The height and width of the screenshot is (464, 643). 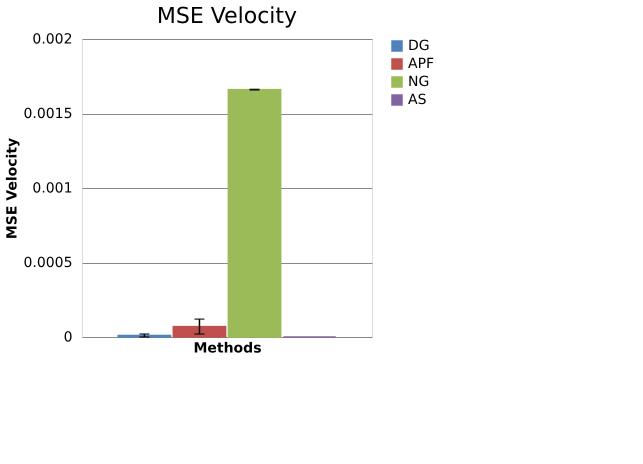 I want to click on y-tick-label: 0.0015, so click(x=48, y=114).